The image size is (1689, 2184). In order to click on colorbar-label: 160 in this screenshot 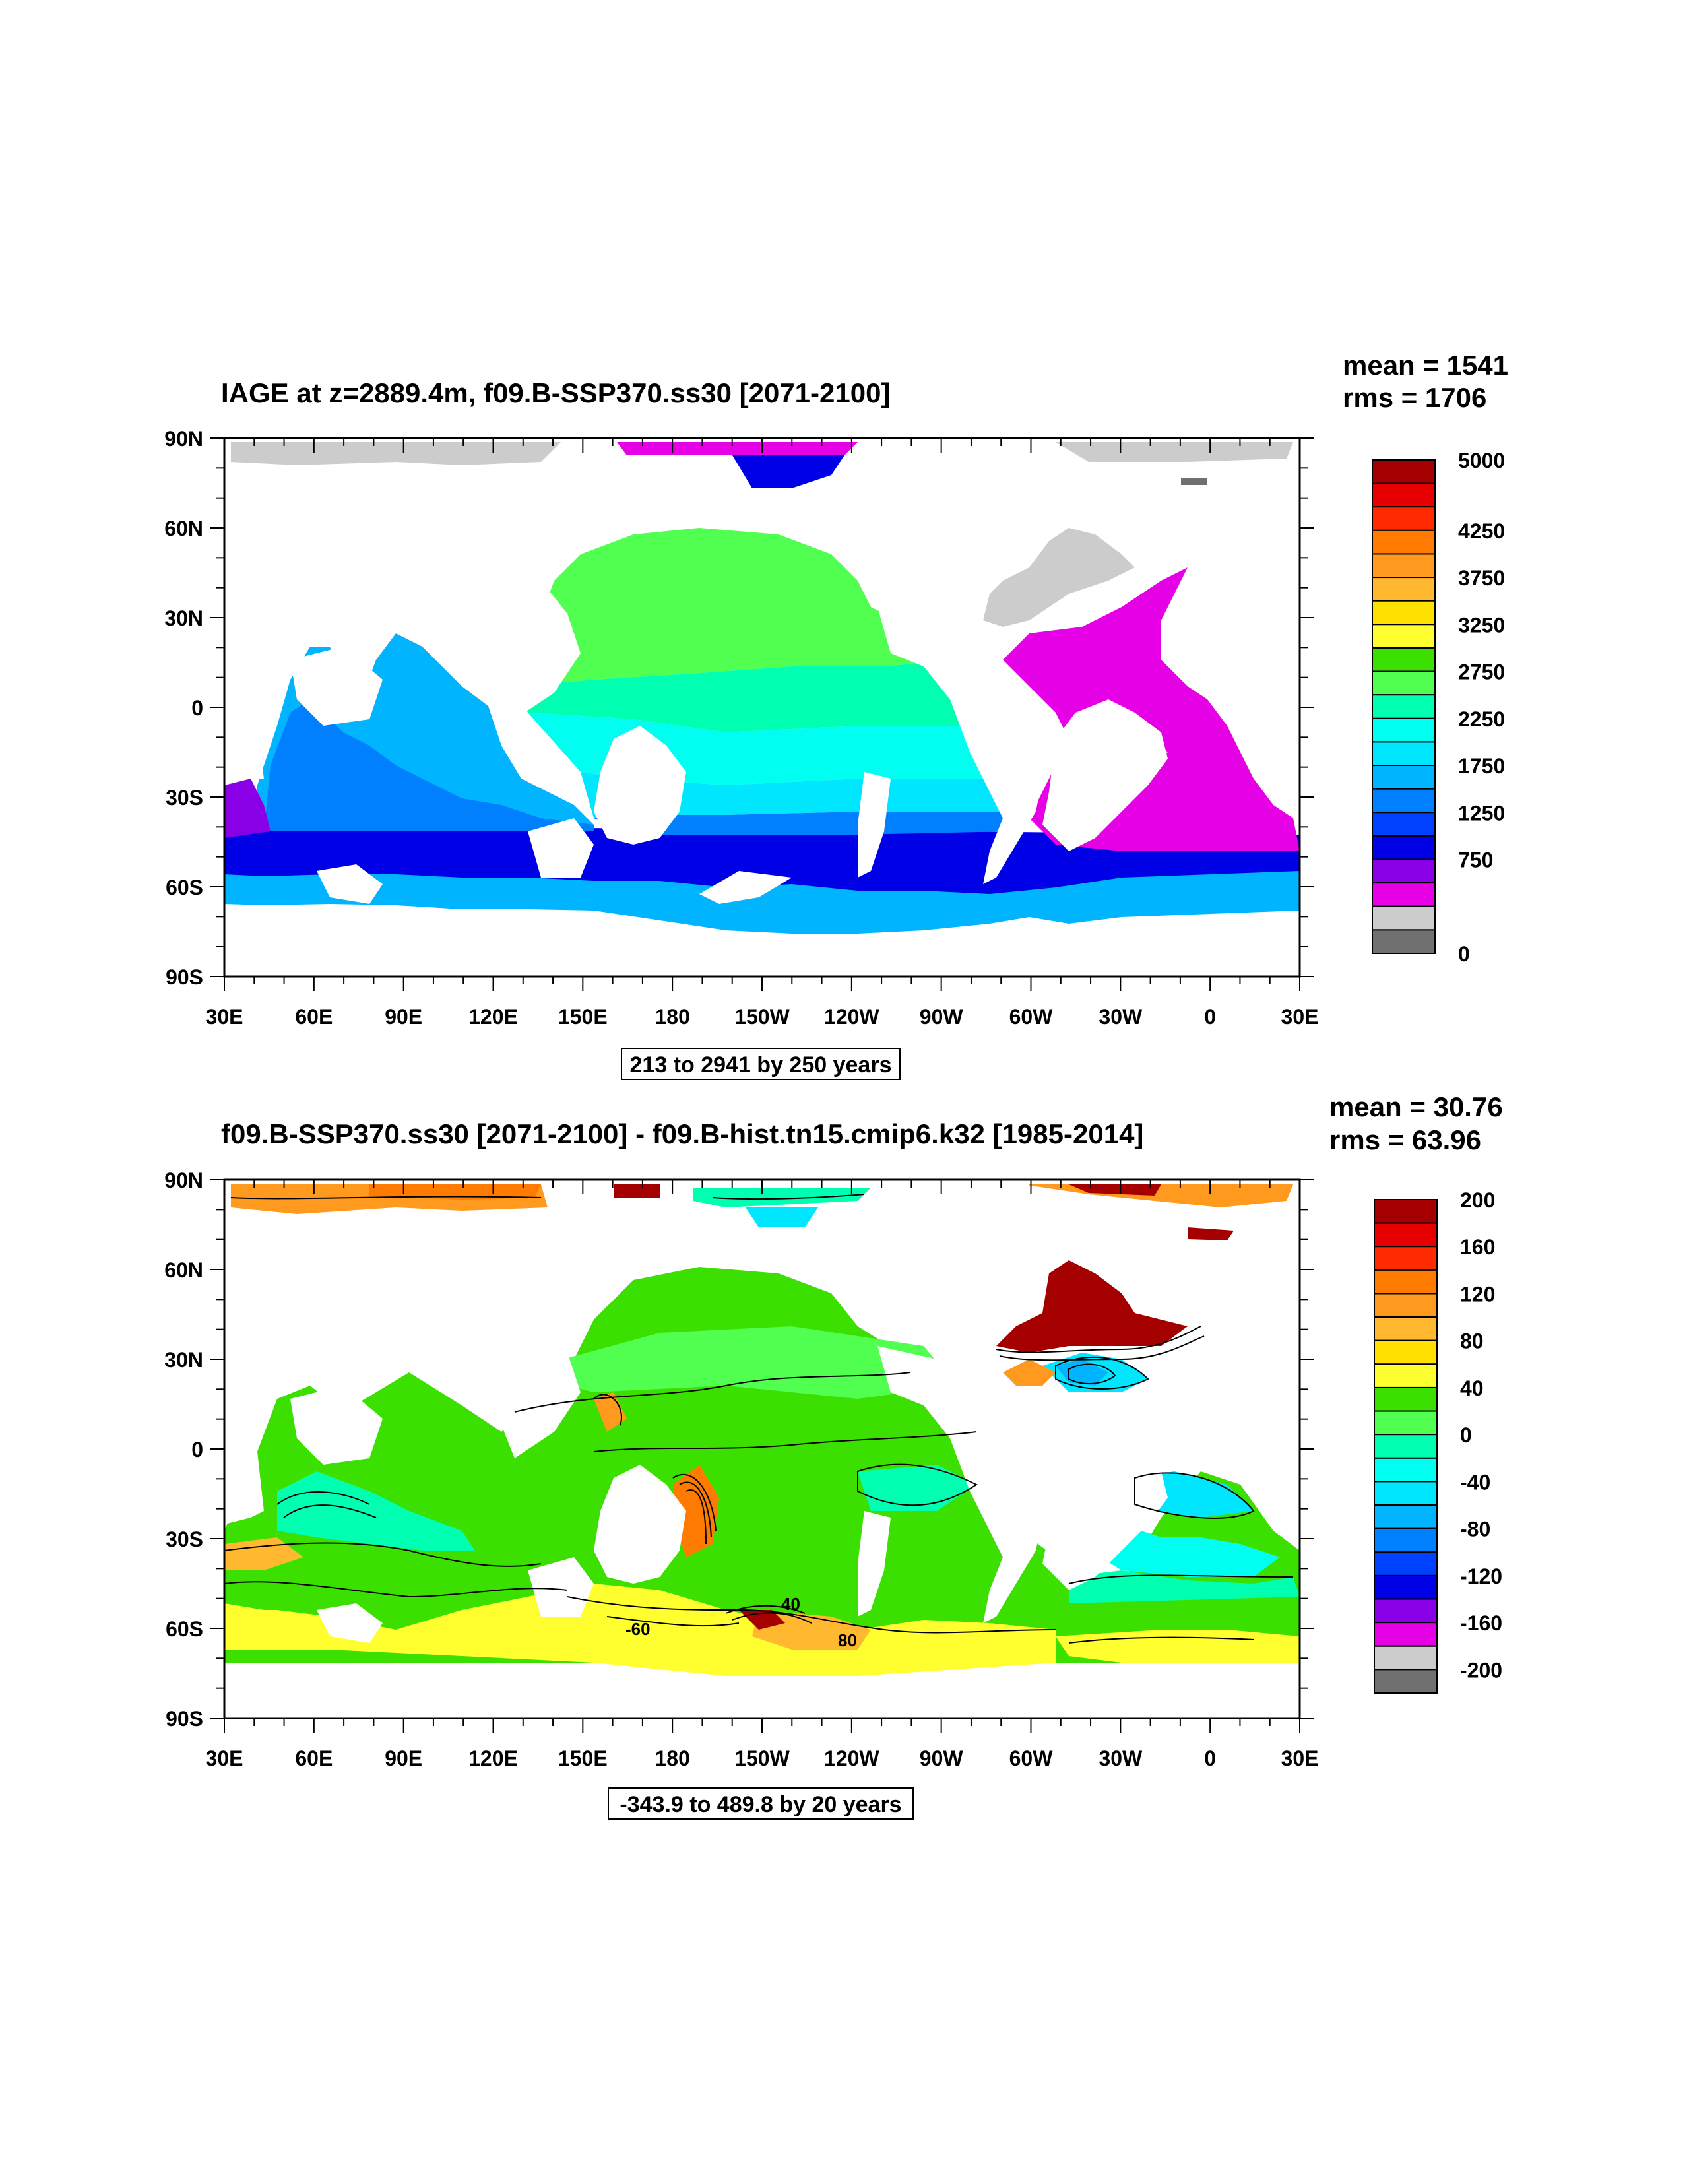, I will do `click(1478, 1247)`.